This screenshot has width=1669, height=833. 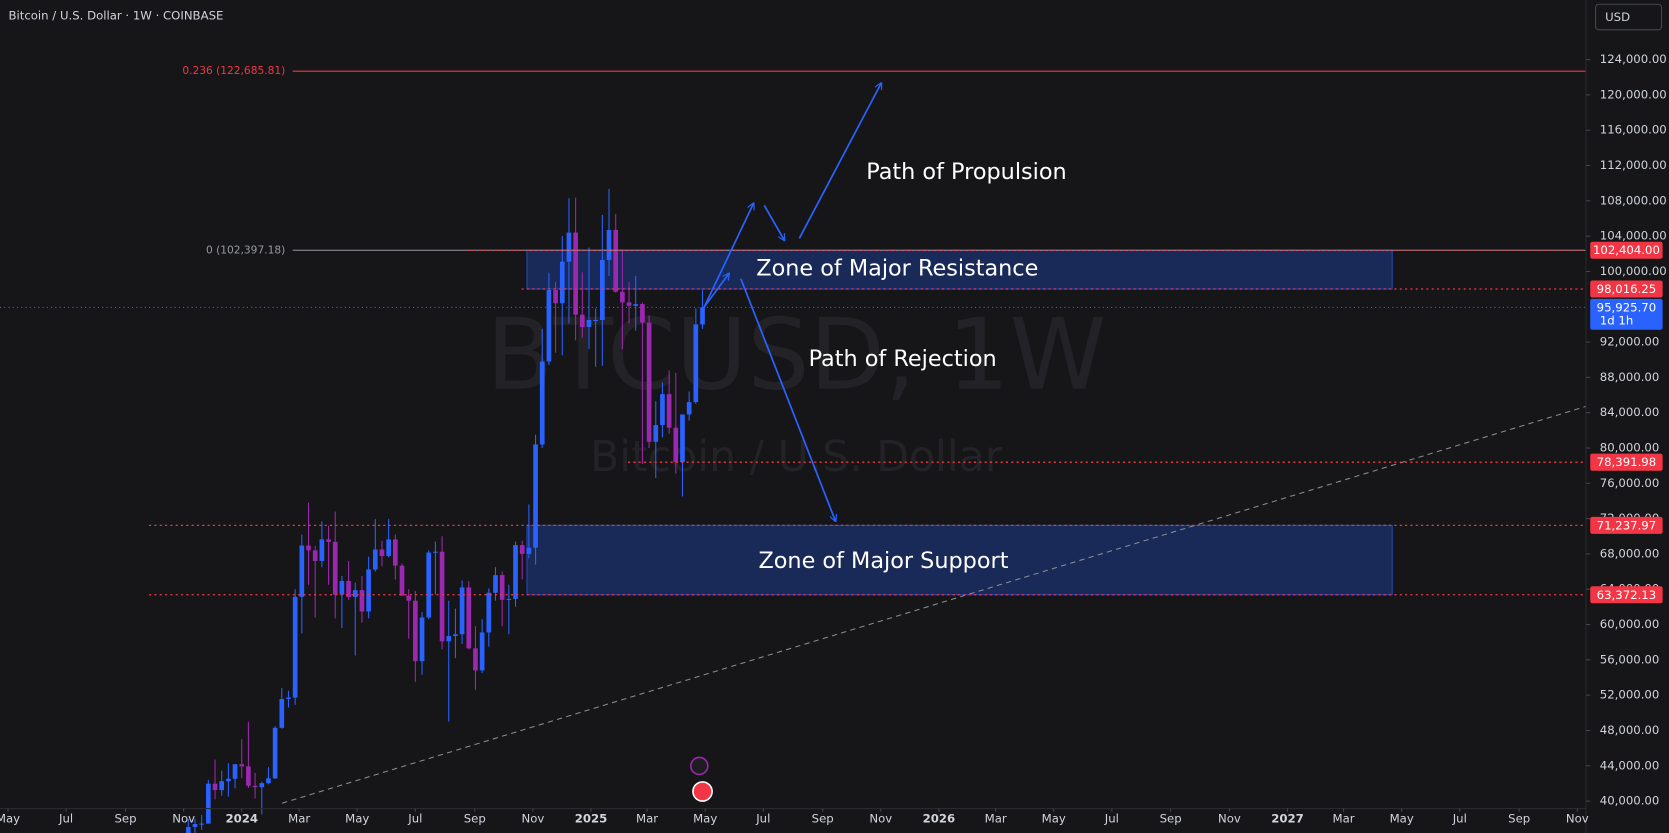 I want to click on y-tick-label: 100,000.00, so click(x=1633, y=271).